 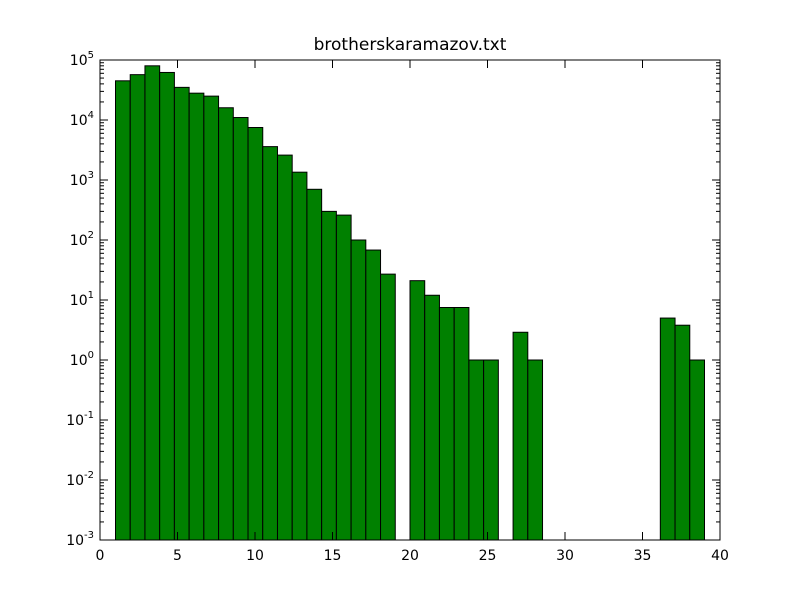 What do you see at coordinates (643, 556) in the screenshot?
I see `x-tick-label-7: 35` at bounding box center [643, 556].